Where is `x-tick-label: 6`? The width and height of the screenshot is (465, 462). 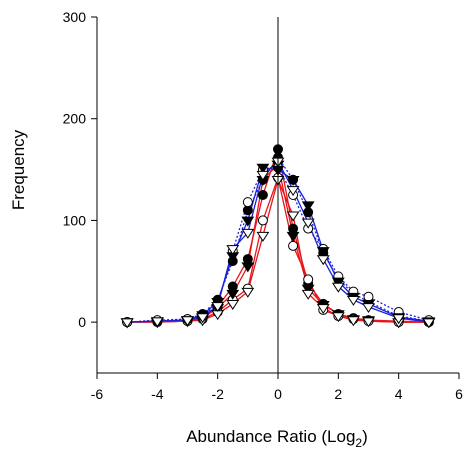
x-tick-label: 6 is located at coordinates (459, 394).